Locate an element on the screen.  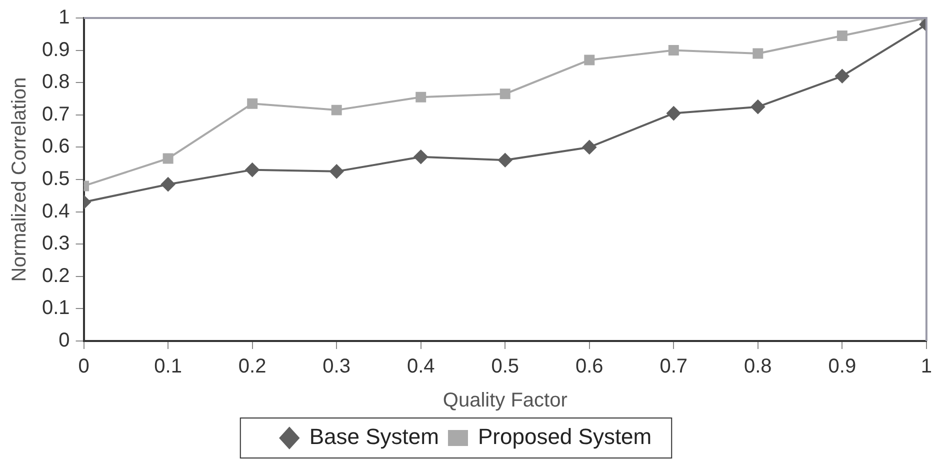
y-tick-label: 0 is located at coordinates (64, 341).